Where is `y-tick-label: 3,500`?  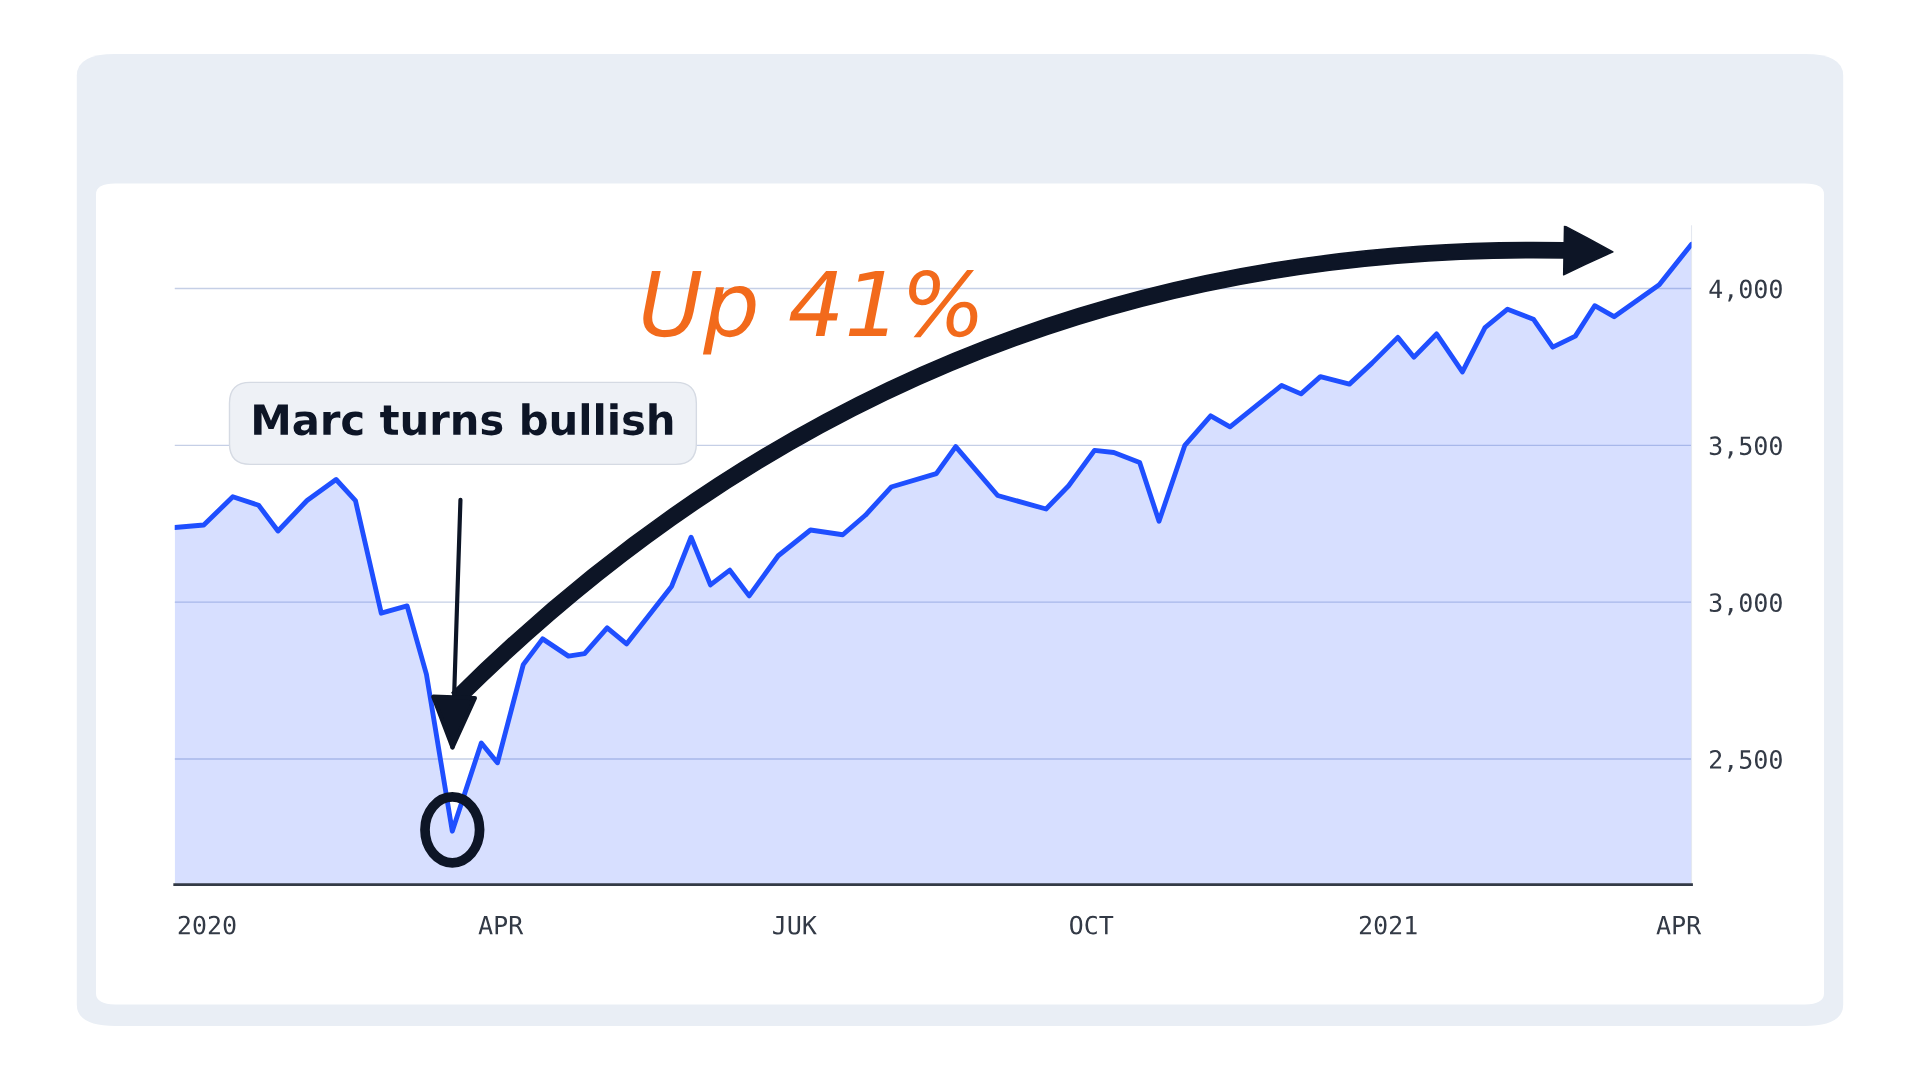 y-tick-label: 3,500 is located at coordinates (1745, 447).